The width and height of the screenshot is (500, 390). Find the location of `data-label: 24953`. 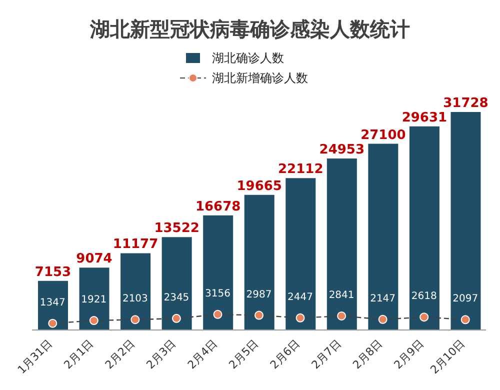

data-label: 24953 is located at coordinates (342, 150).